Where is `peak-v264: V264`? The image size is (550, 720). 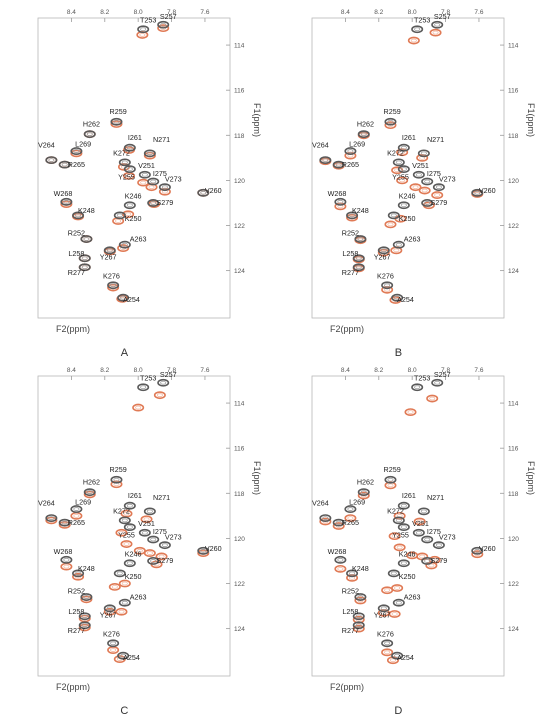 peak-v264: V264 is located at coordinates (48, 512).